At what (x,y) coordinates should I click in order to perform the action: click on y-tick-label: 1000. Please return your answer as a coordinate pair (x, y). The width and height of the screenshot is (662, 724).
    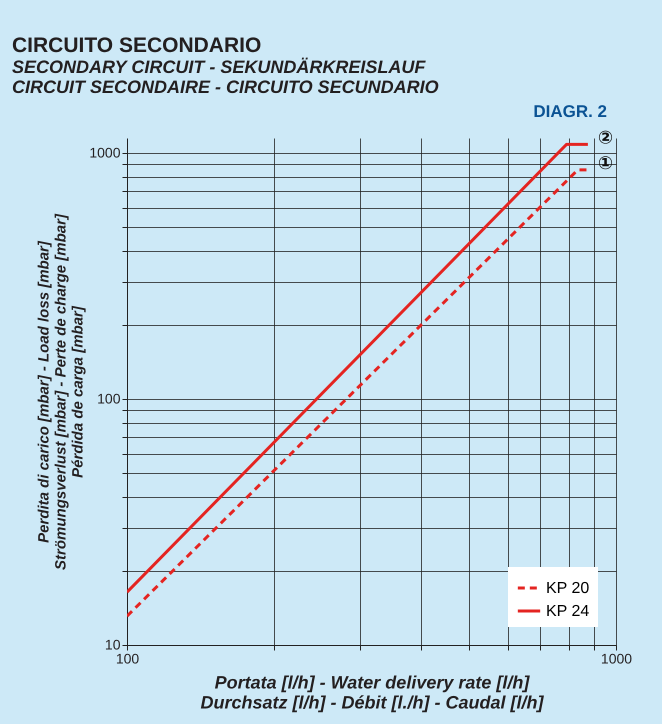
    Looking at the image, I should click on (105, 152).